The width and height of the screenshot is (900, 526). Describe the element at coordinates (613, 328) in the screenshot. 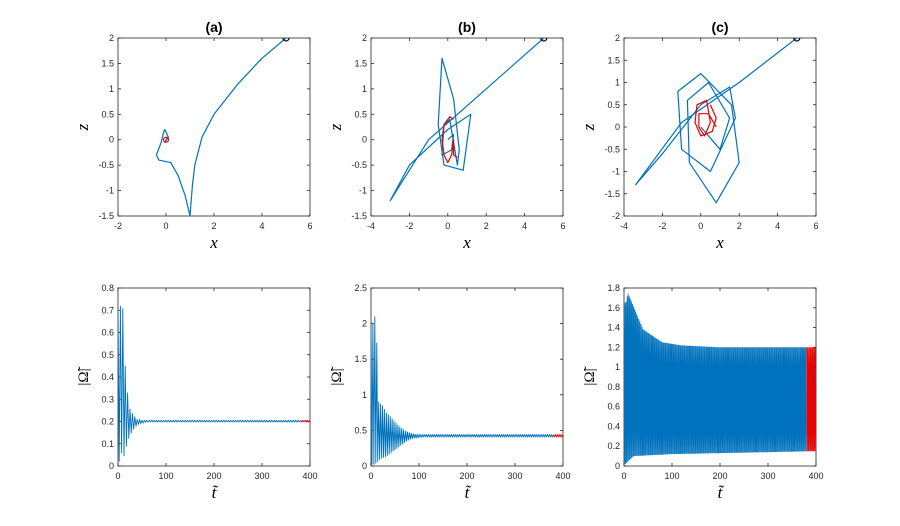

I see `y-tick-label: 1.4` at that location.